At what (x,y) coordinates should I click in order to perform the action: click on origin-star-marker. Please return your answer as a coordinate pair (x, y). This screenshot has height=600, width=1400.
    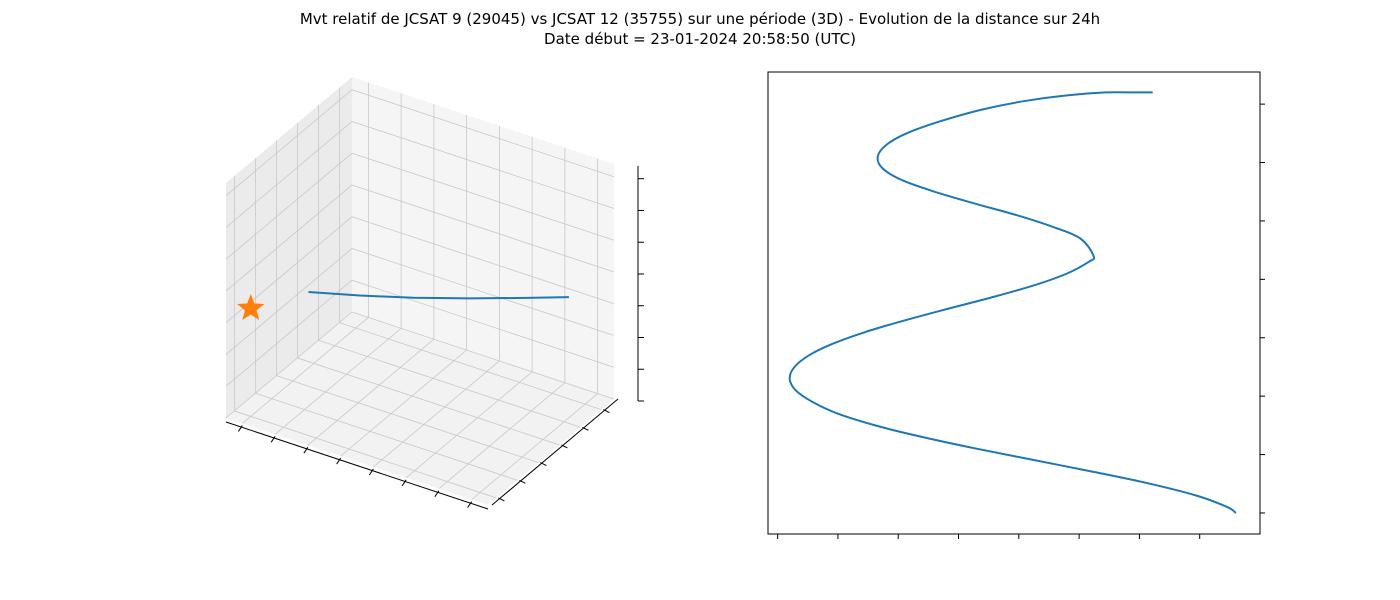
    Looking at the image, I should click on (251, 307).